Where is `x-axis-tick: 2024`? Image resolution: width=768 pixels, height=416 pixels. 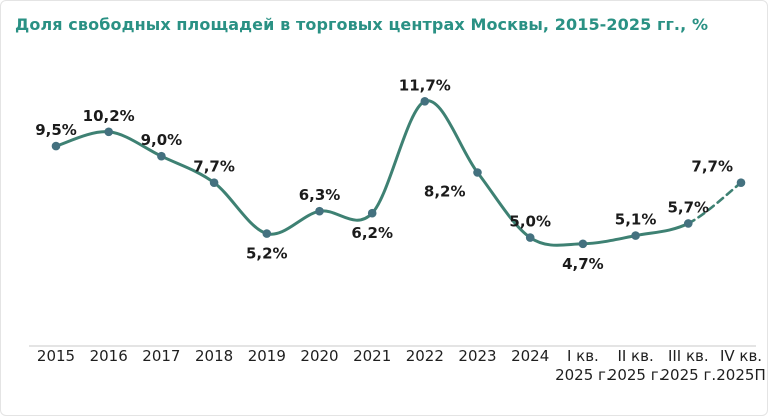 x-axis-tick: 2024 is located at coordinates (530, 356).